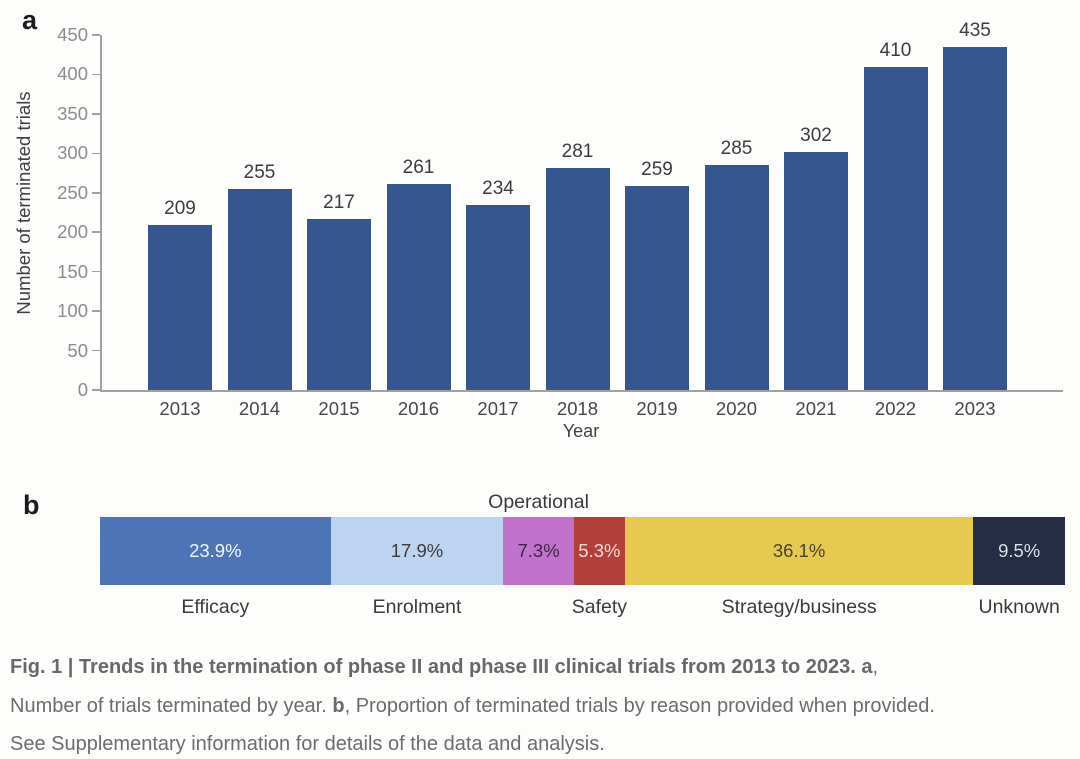  I want to click on x-tick-label: 2021, so click(816, 408).